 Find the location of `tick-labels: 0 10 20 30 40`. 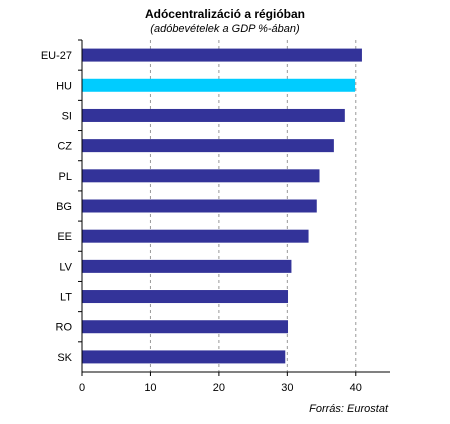

tick-labels: 0 10 20 30 40 is located at coordinates (220, 388).